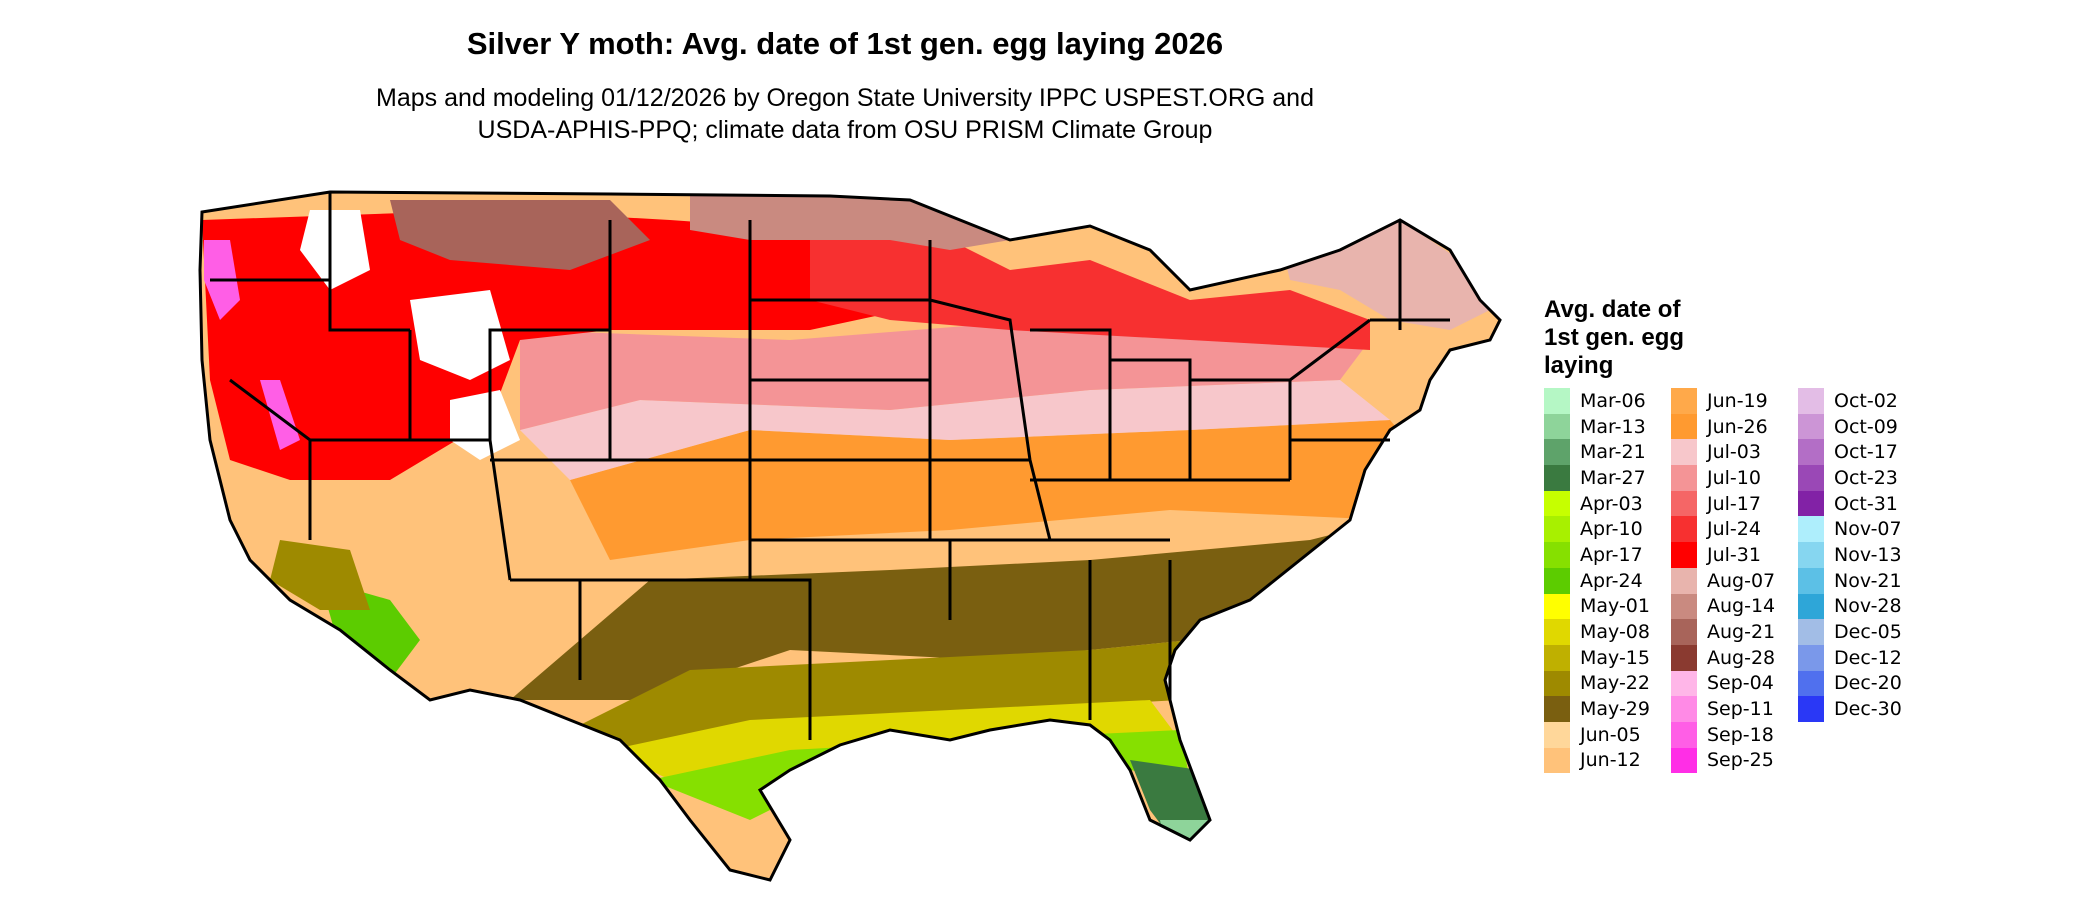 Image resolution: width=2100 pixels, height=900 pixels. What do you see at coordinates (1611, 554) in the screenshot?
I see `legend-label: Apr-17` at bounding box center [1611, 554].